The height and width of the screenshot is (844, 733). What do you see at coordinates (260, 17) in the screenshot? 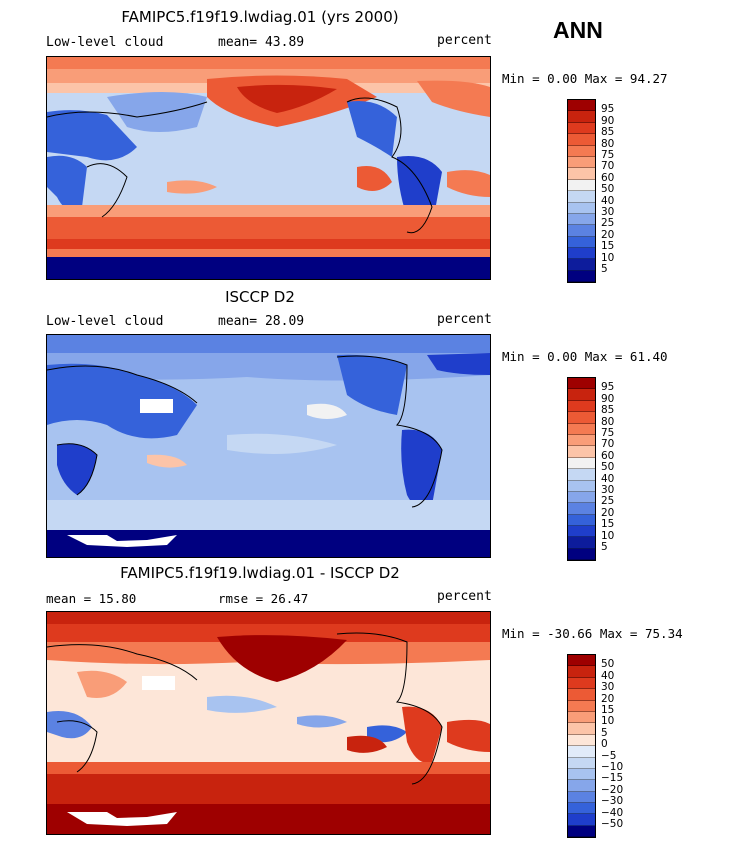
I see `panel1-title: FAMIPC5.f19f19.lwdiag.01 (yrs 2000)` at bounding box center [260, 17].